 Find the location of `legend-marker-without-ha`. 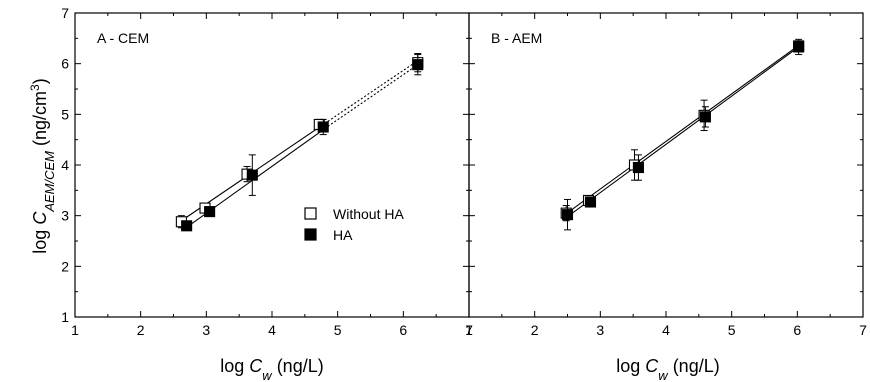

legend-marker-without-ha is located at coordinates (310, 213).